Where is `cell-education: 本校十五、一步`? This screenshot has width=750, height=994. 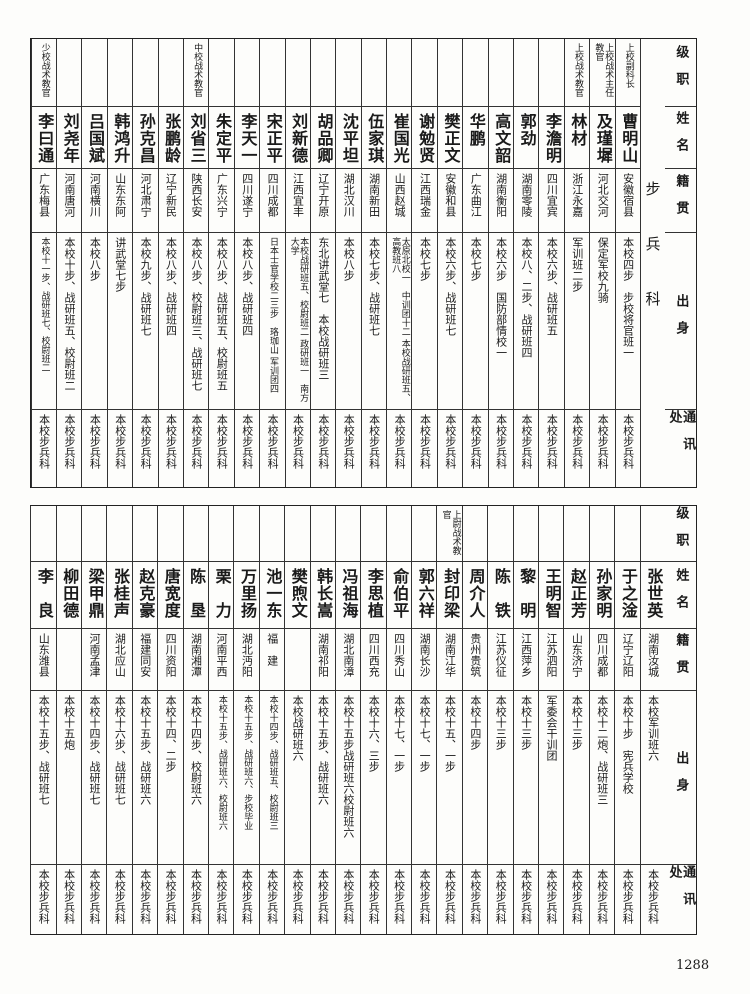
cell-education: 本校十五、一步 is located at coordinates (449, 777).